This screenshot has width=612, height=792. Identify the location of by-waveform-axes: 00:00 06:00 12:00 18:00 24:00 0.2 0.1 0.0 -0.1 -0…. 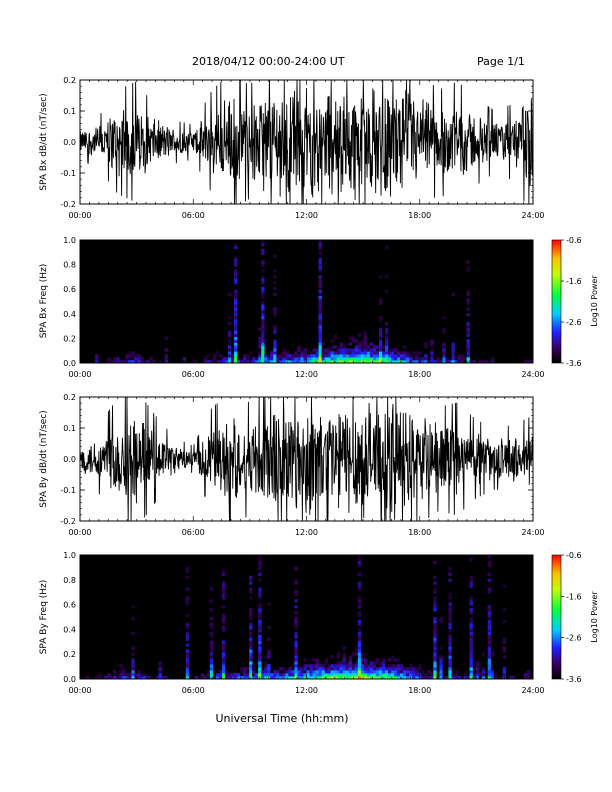
(302, 465).